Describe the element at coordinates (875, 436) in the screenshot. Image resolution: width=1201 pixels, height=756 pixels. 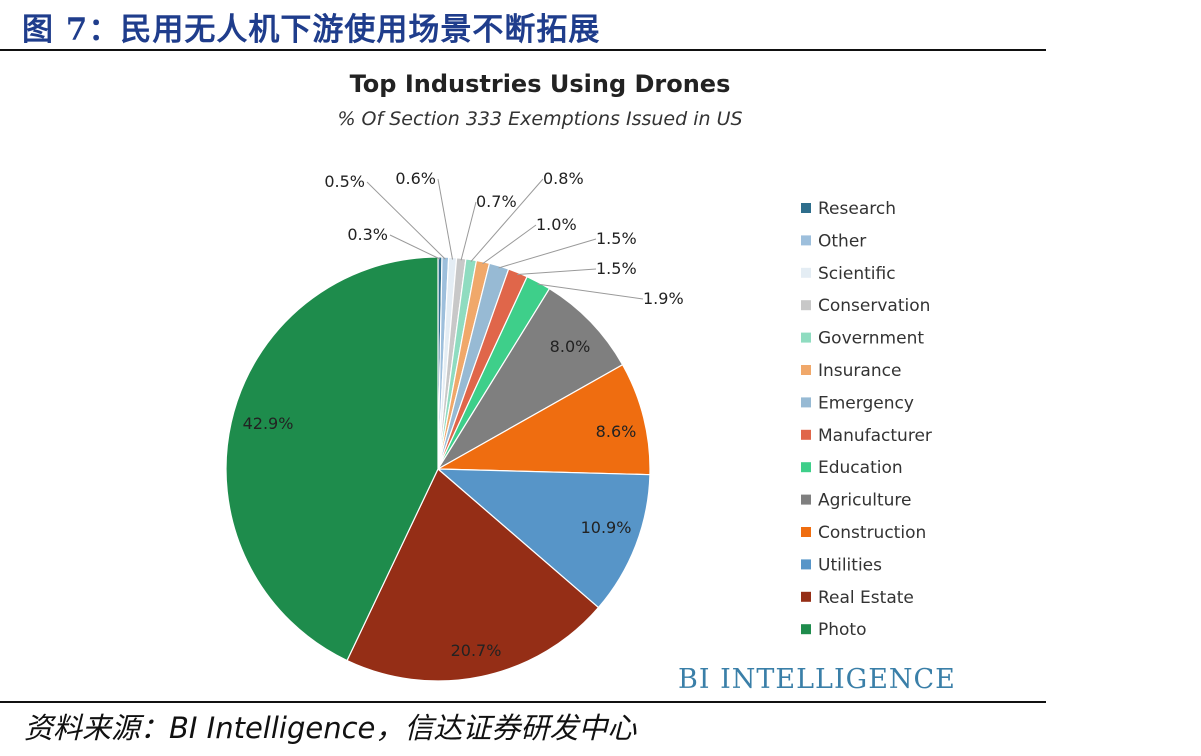
I see `legend-label-manufacturer: Manufacturer` at that location.